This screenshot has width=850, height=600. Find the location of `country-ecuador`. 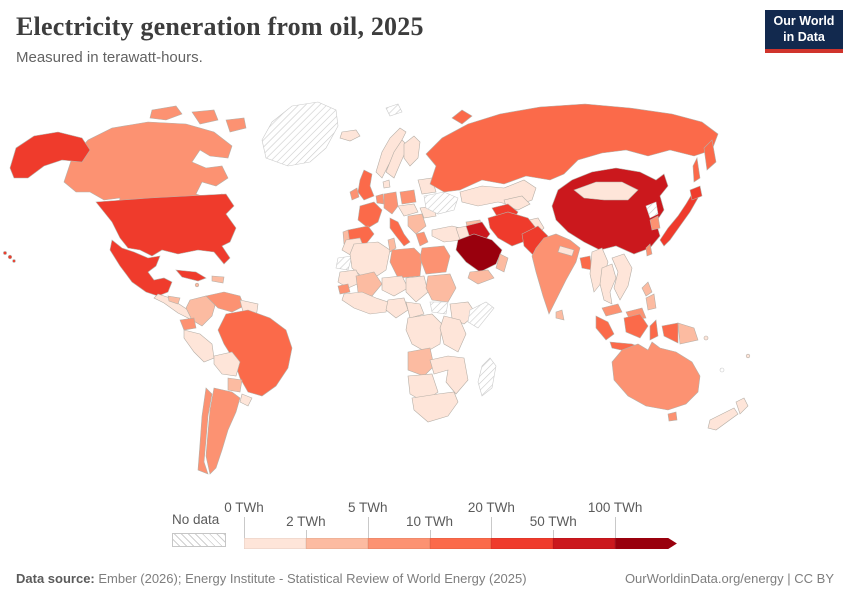

country-ecuador is located at coordinates (188, 324).